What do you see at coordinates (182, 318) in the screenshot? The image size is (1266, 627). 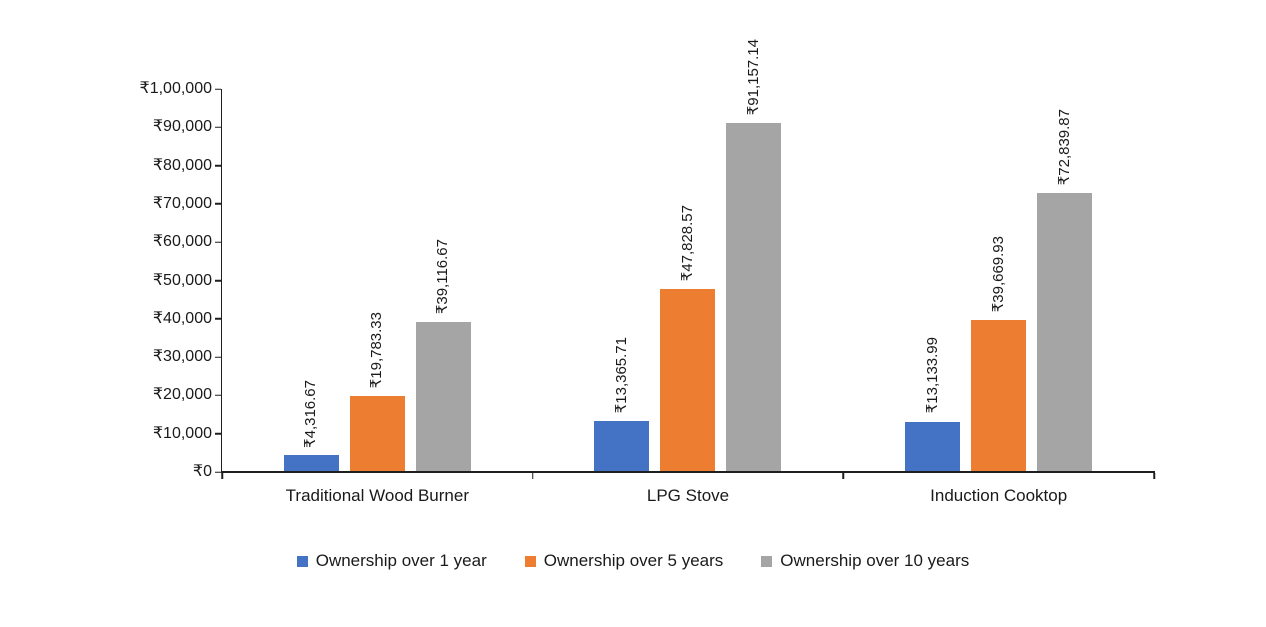 I see `y-axis-tick-label: ₹40,000` at bounding box center [182, 318].